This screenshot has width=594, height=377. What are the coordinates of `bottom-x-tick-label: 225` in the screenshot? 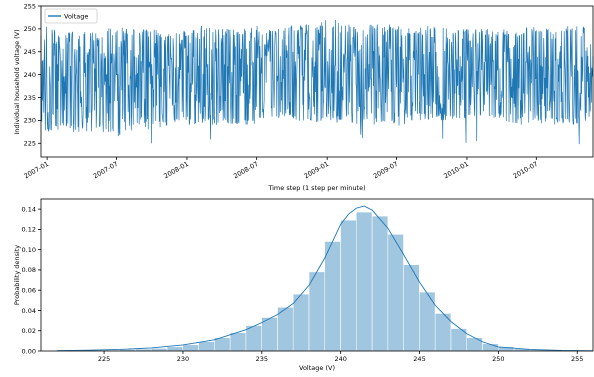 It's located at (104, 359).